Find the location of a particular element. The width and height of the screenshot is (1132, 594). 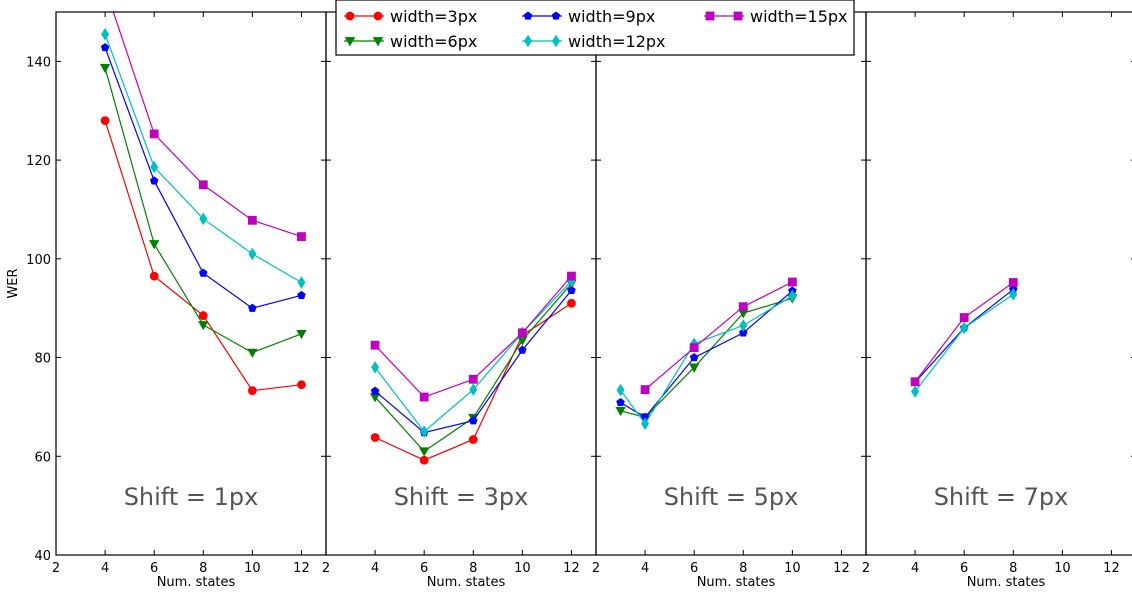

legend-item: width=12px is located at coordinates (594, 41).